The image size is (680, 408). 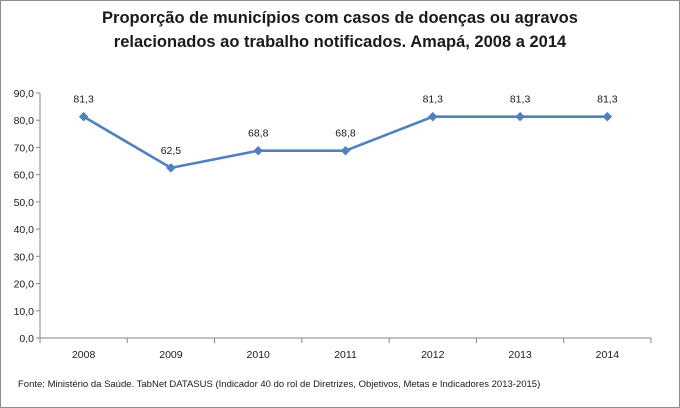 What do you see at coordinates (26, 339) in the screenshot?
I see `y-tick-label: 0,0` at bounding box center [26, 339].